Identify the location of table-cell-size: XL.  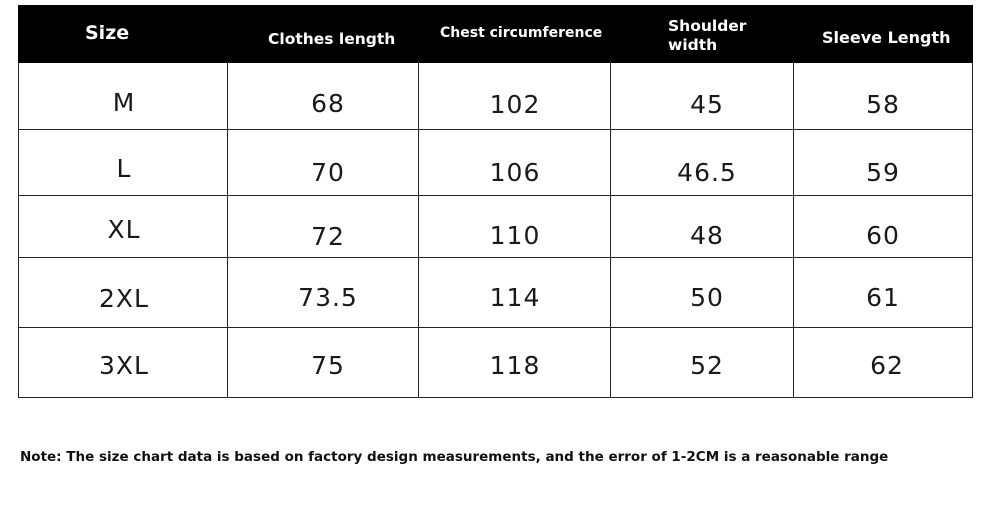
(124, 229).